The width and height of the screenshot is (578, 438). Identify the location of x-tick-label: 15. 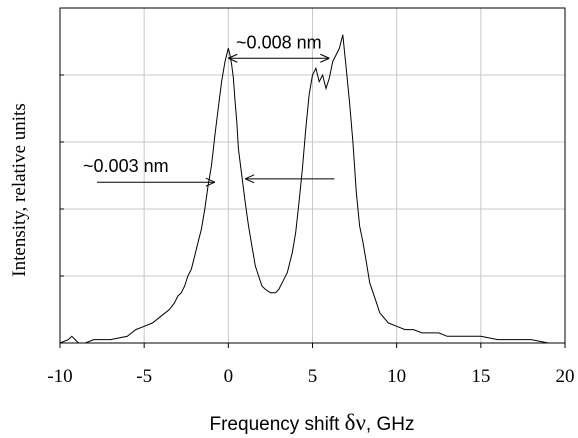
(480, 376).